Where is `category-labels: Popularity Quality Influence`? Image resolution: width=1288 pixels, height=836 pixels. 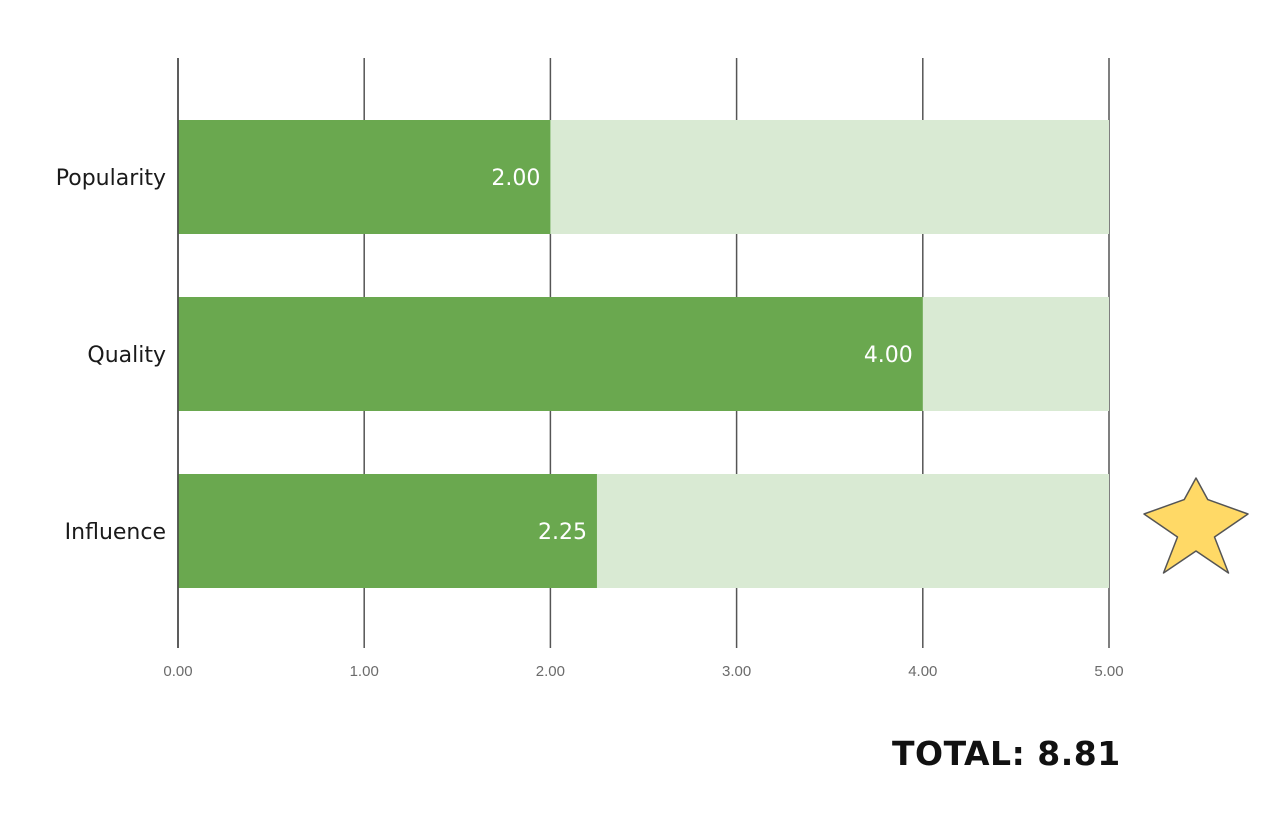 category-labels: Popularity Quality Influence is located at coordinates (111, 355).